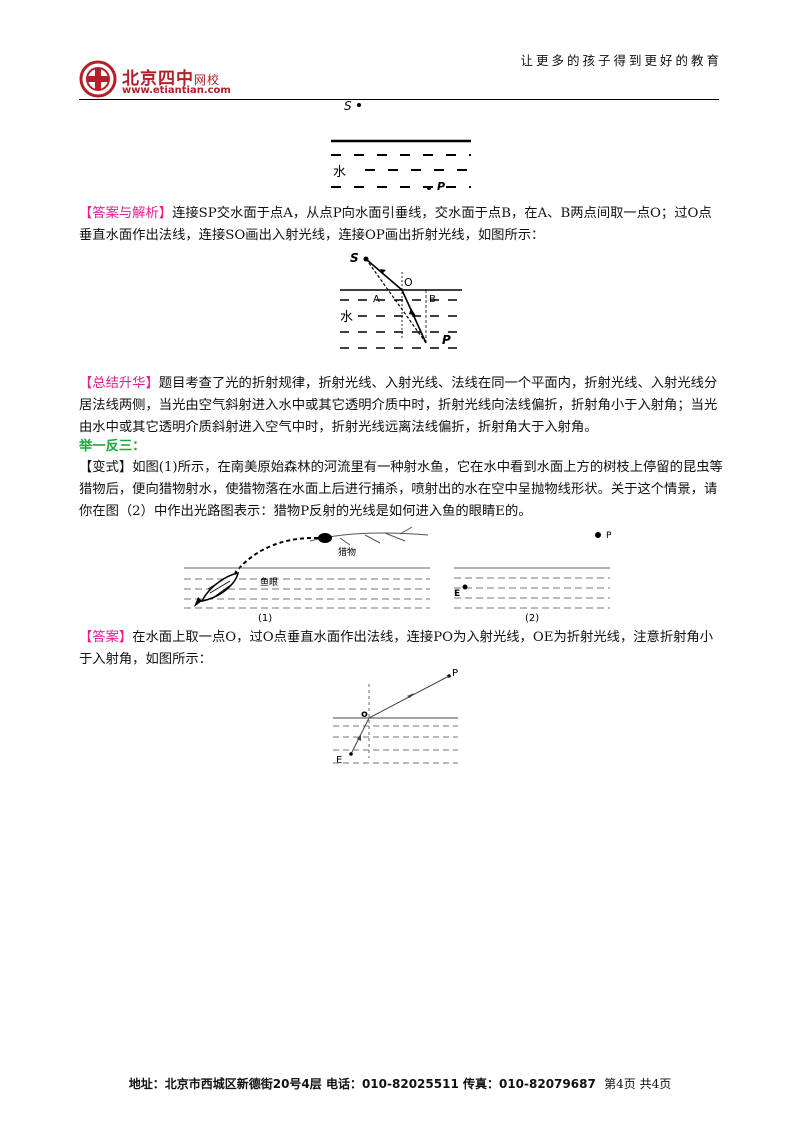  Describe the element at coordinates (408, 282) in the screenshot. I see `fig2-label-o: O` at that location.